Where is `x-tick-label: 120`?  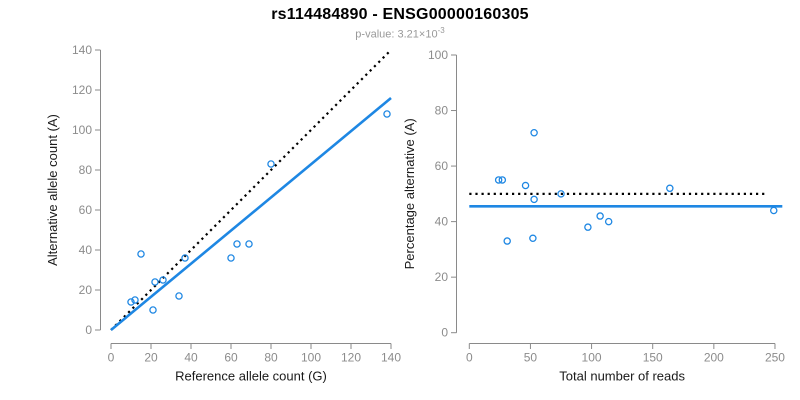
x-tick-label: 120 is located at coordinates (351, 358).